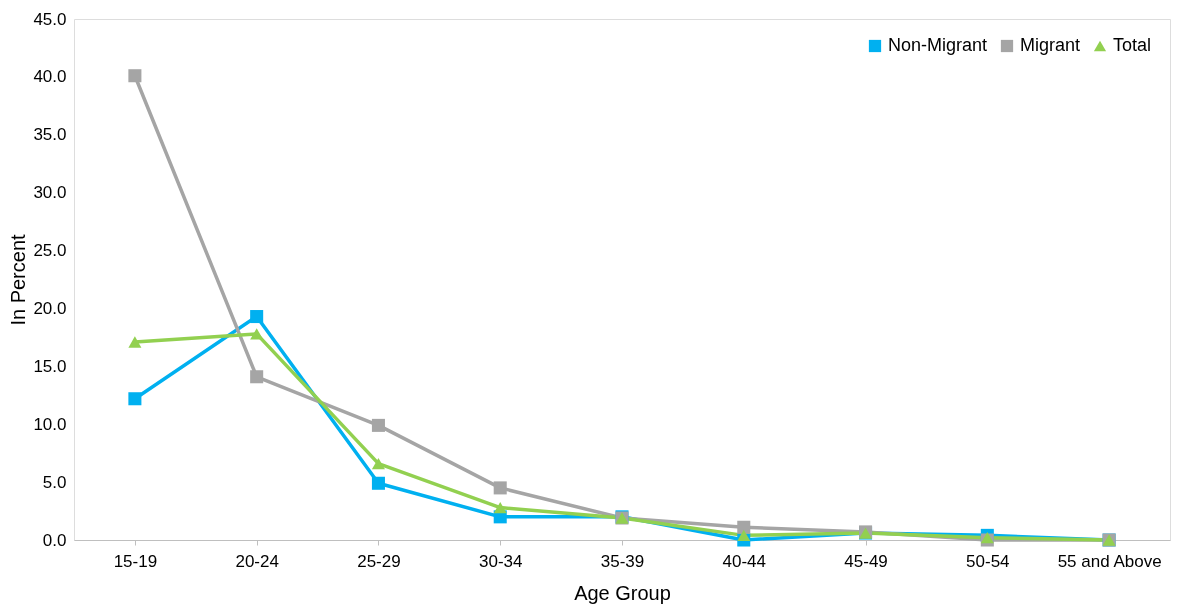 Image resolution: width=1178 pixels, height=611 pixels. What do you see at coordinates (18, 279) in the screenshot?
I see `y-axis-title: In Percent` at bounding box center [18, 279].